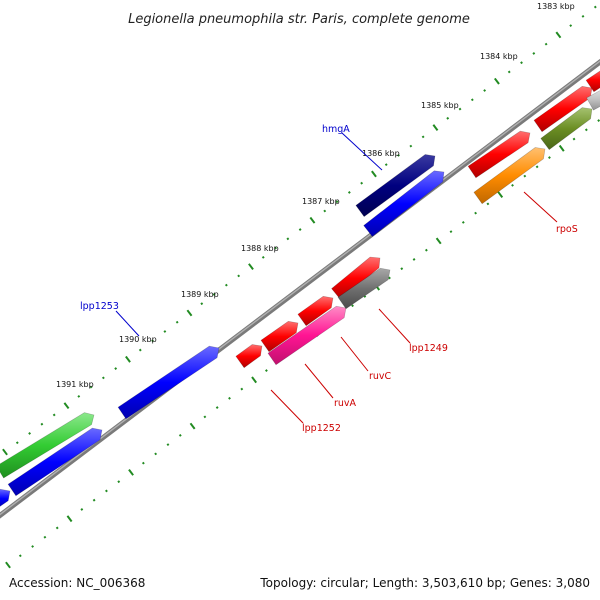 The image size is (600, 600). Describe the element at coordinates (138, 339) in the screenshot. I see `tick-label: 1390 kbp` at that location.